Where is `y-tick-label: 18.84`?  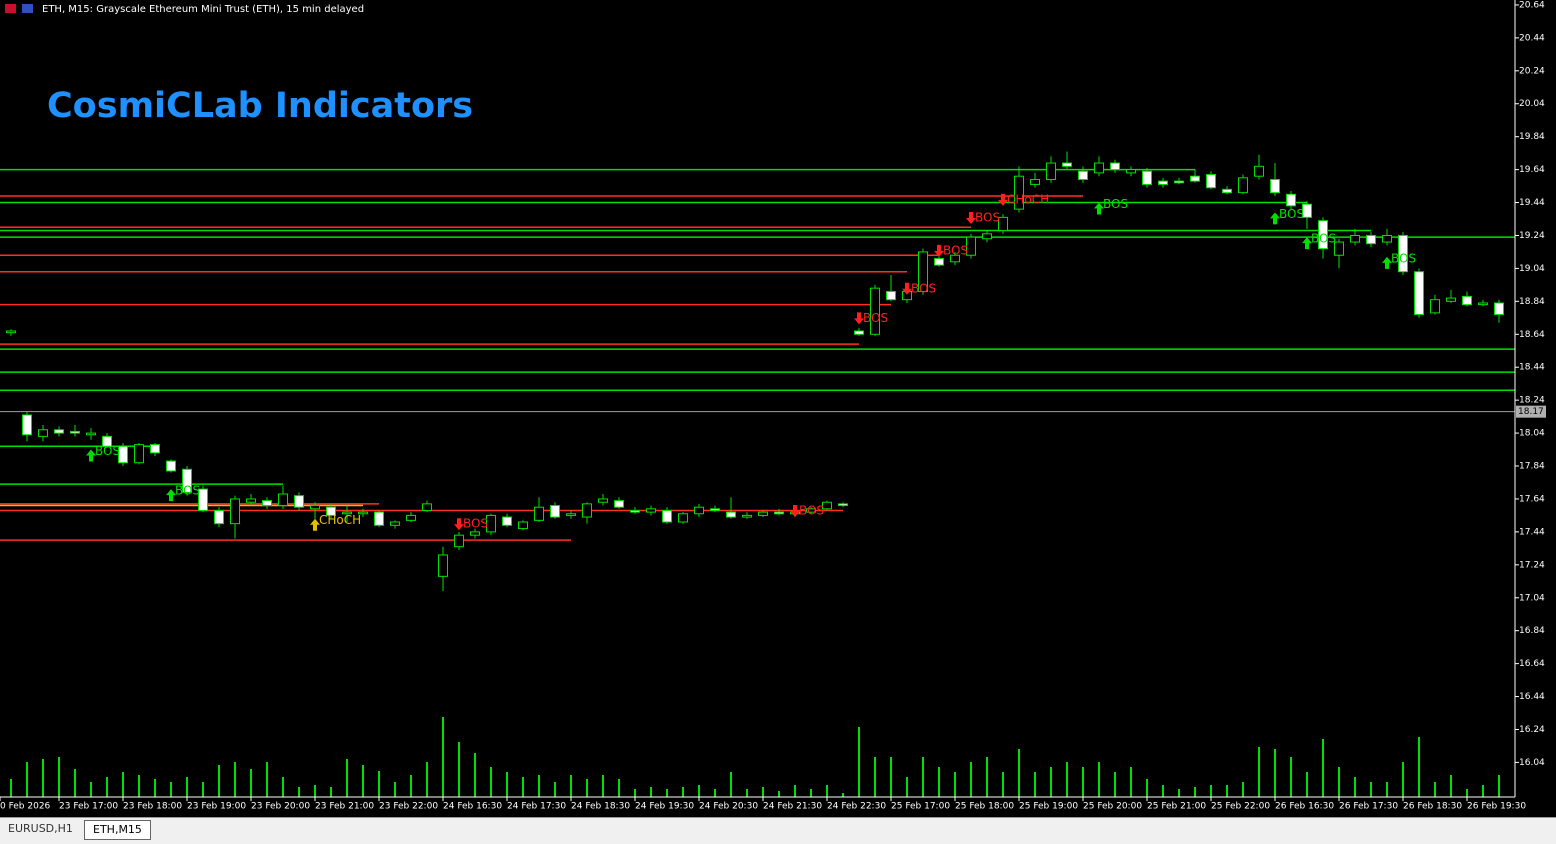 y-tick-label: 18.84 is located at coordinates (1532, 302).